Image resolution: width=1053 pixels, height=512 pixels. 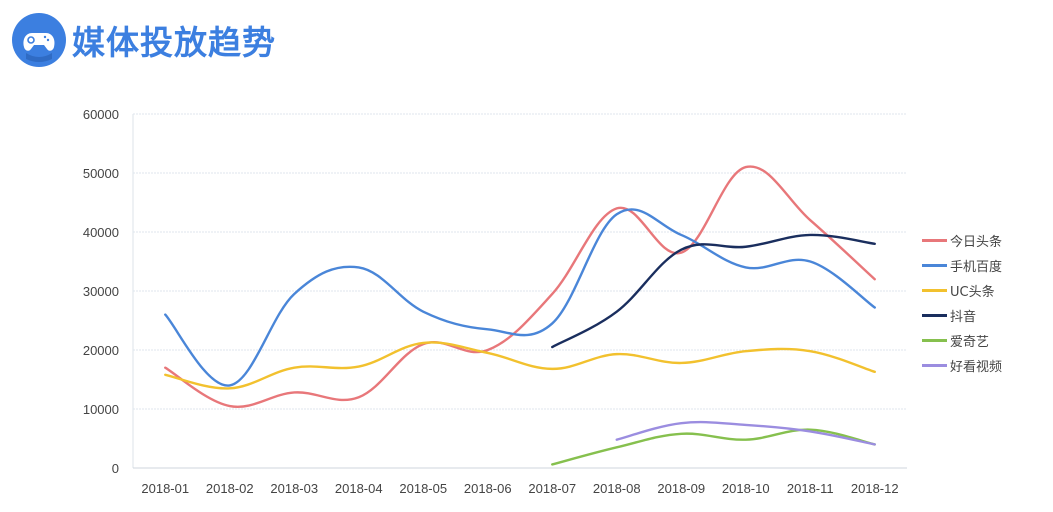 I want to click on y-tick-label: 30000, so click(x=101, y=291).